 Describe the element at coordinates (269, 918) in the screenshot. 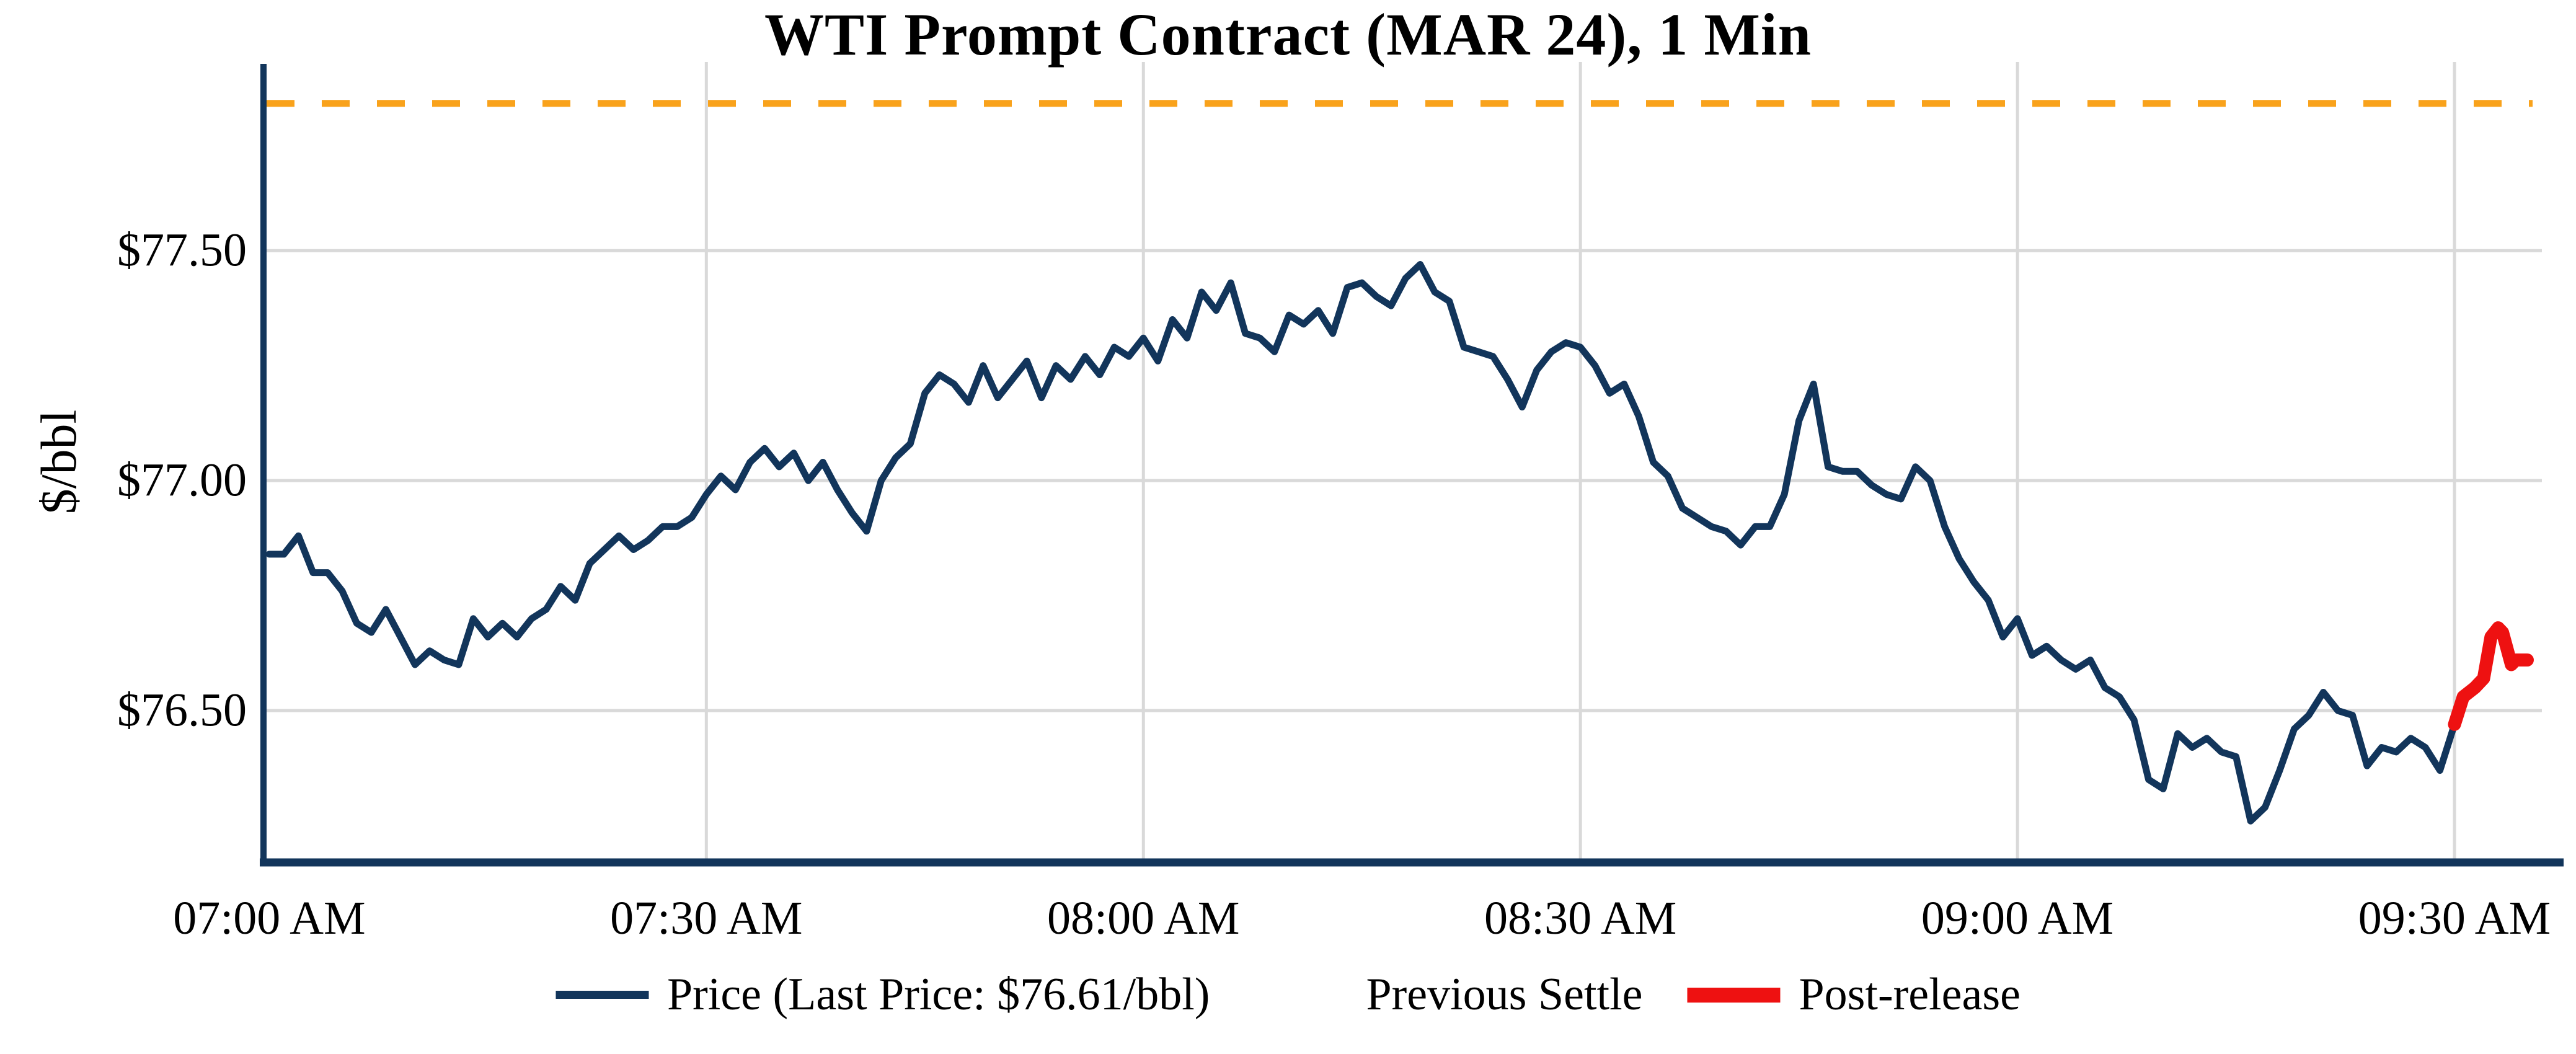

I see `x-tick-label: 07:00 AM` at that location.